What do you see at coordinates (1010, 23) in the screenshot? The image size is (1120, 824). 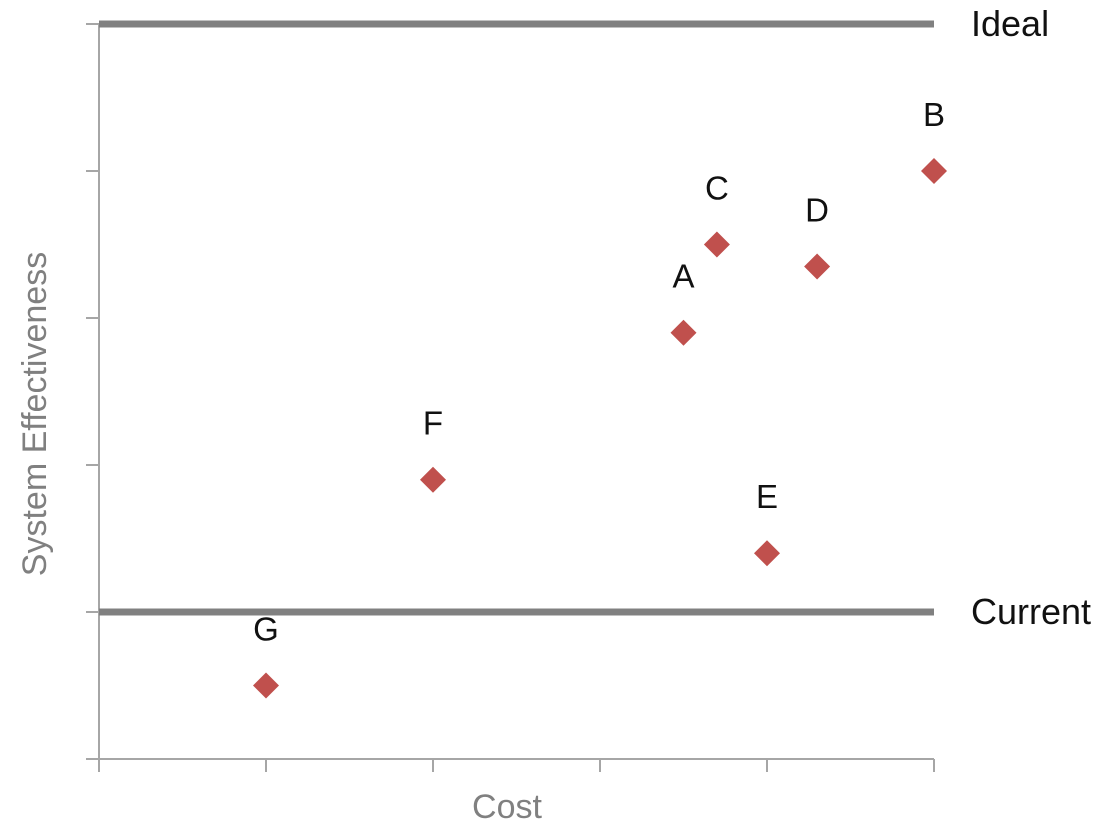 I see `ideal-reference-label: Ideal` at bounding box center [1010, 23].